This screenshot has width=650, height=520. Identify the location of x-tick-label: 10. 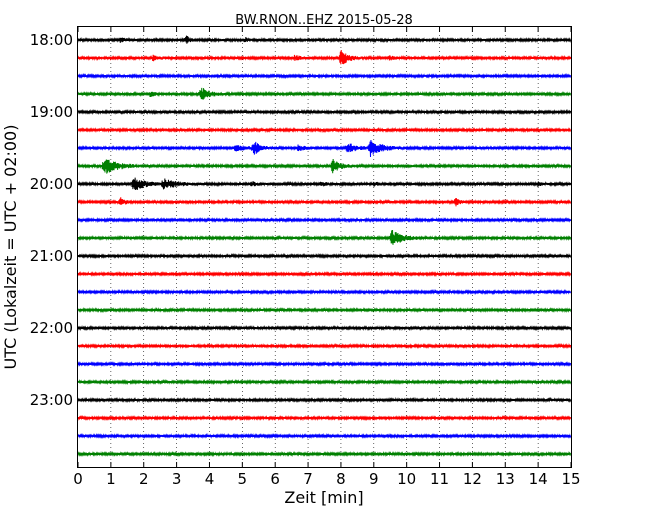
(406, 479).